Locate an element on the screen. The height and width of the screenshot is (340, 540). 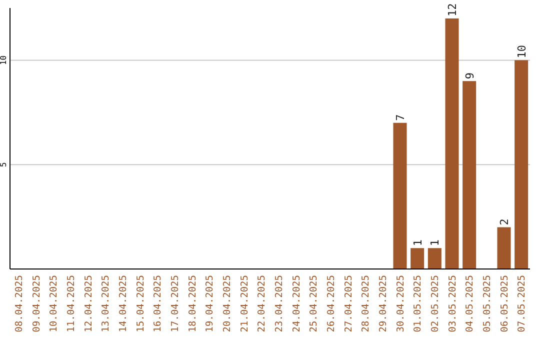
x-tick-label: 25.04.2025 is located at coordinates (314, 303).